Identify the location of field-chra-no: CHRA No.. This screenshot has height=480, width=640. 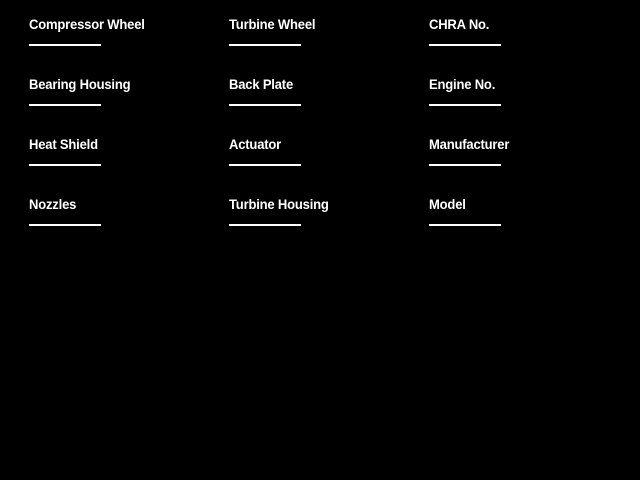
(524, 31).